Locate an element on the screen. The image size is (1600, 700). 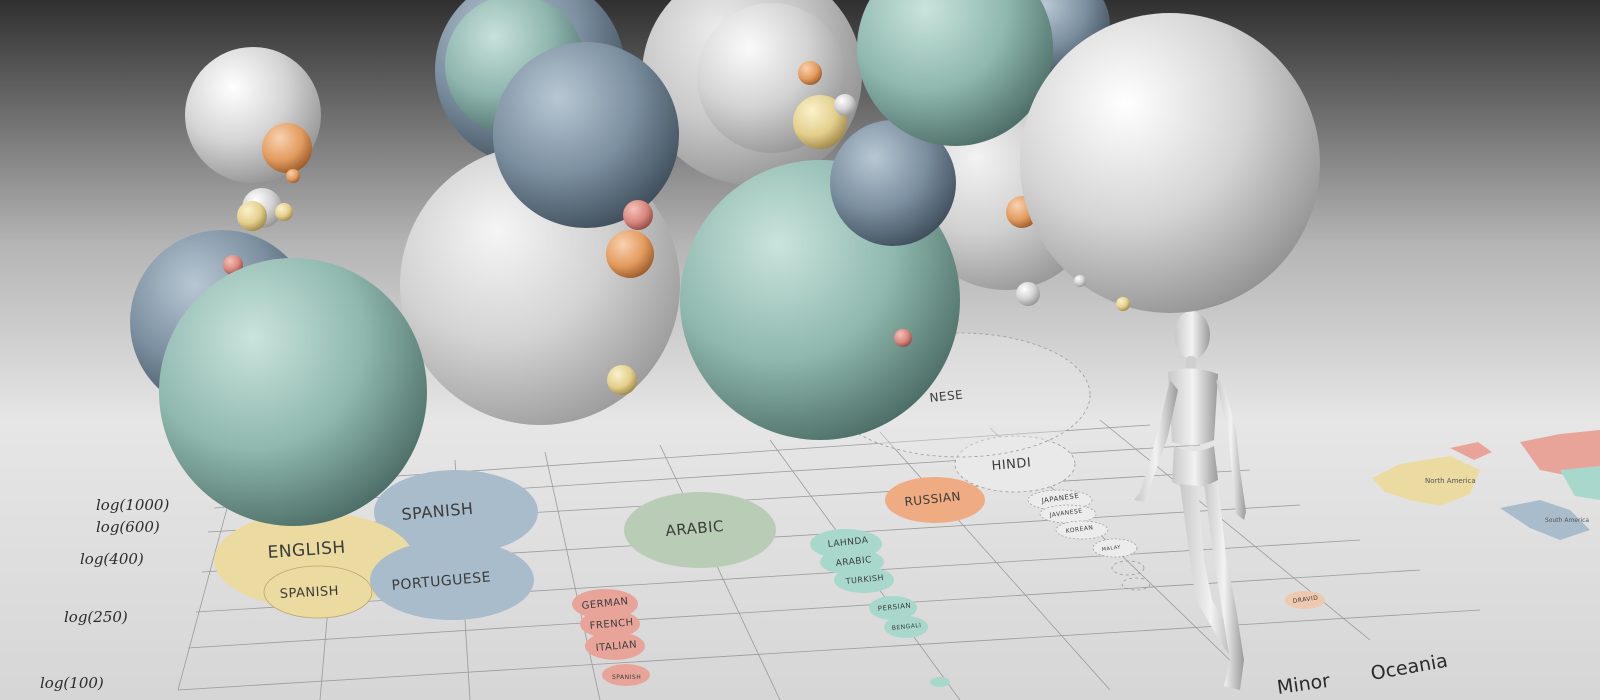
mannequin-left-leg is located at coordinates (1211, 572).